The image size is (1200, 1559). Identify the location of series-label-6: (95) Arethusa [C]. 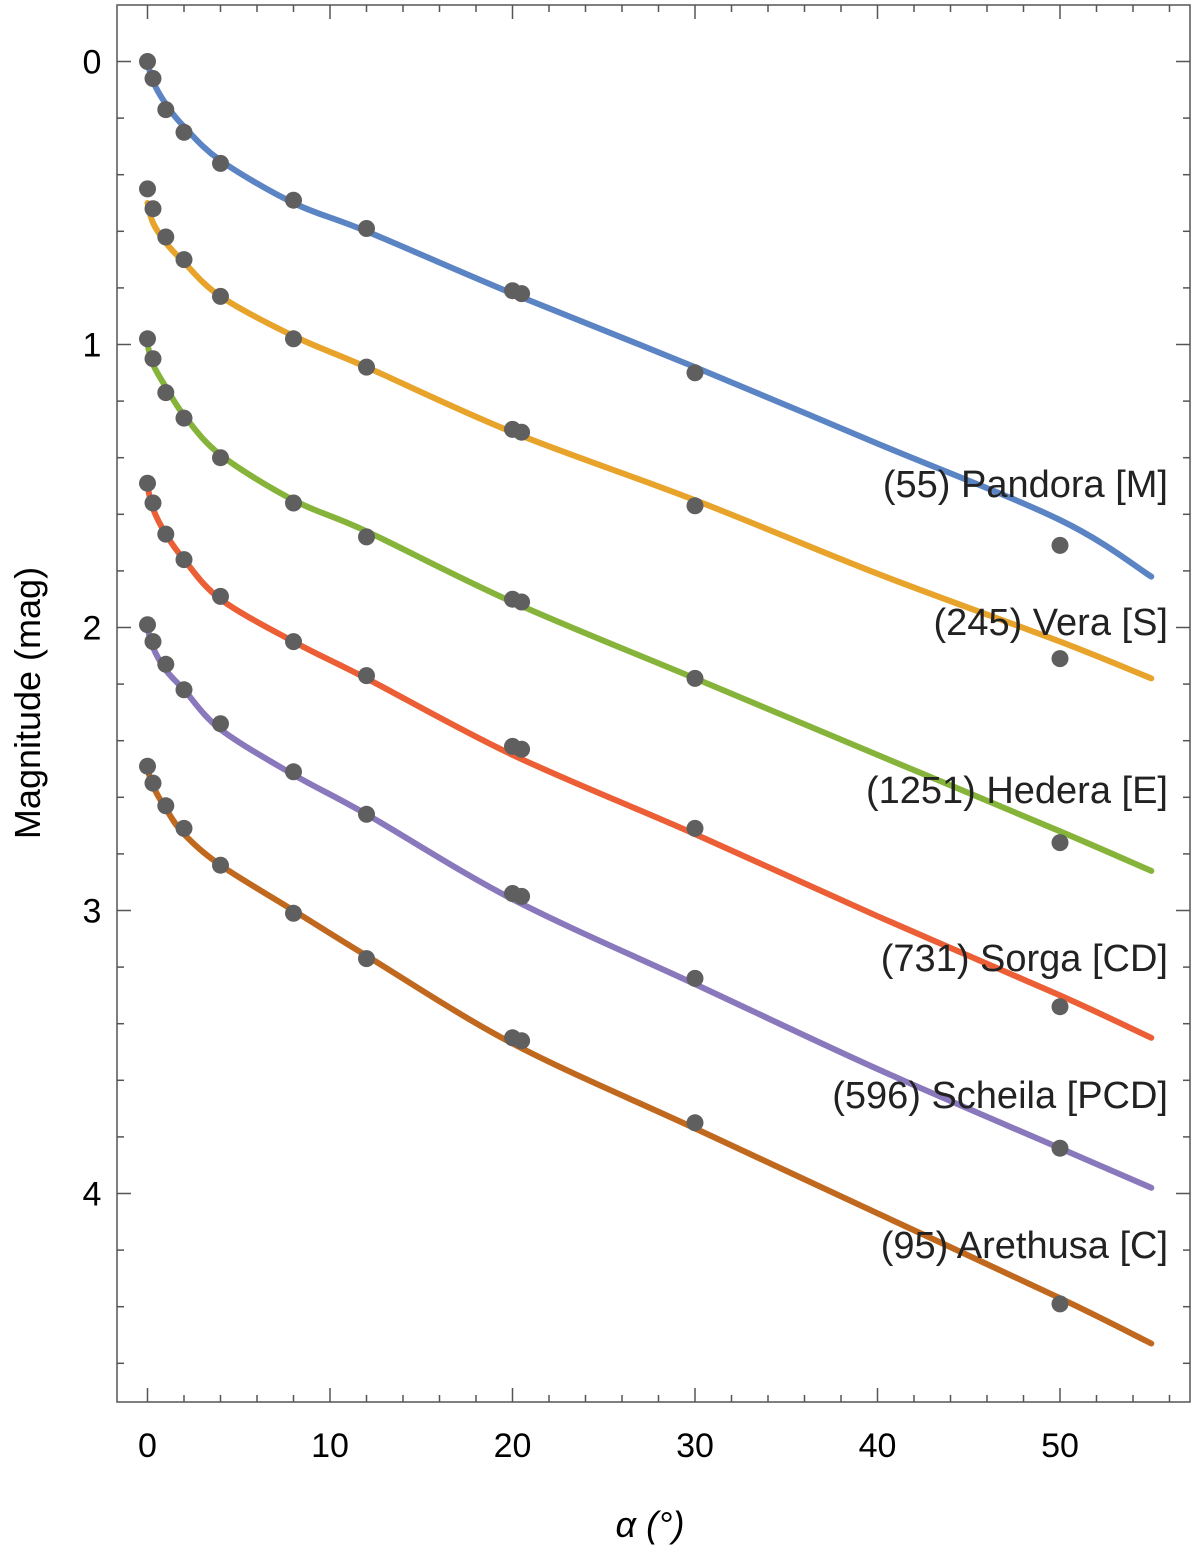
(1024, 1246).